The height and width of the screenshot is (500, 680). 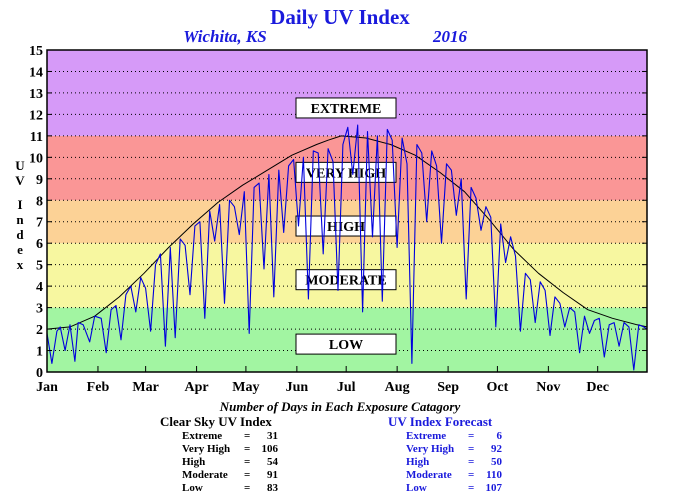 What do you see at coordinates (36, 158) in the screenshot?
I see `y-tick-label: 10` at bounding box center [36, 158].